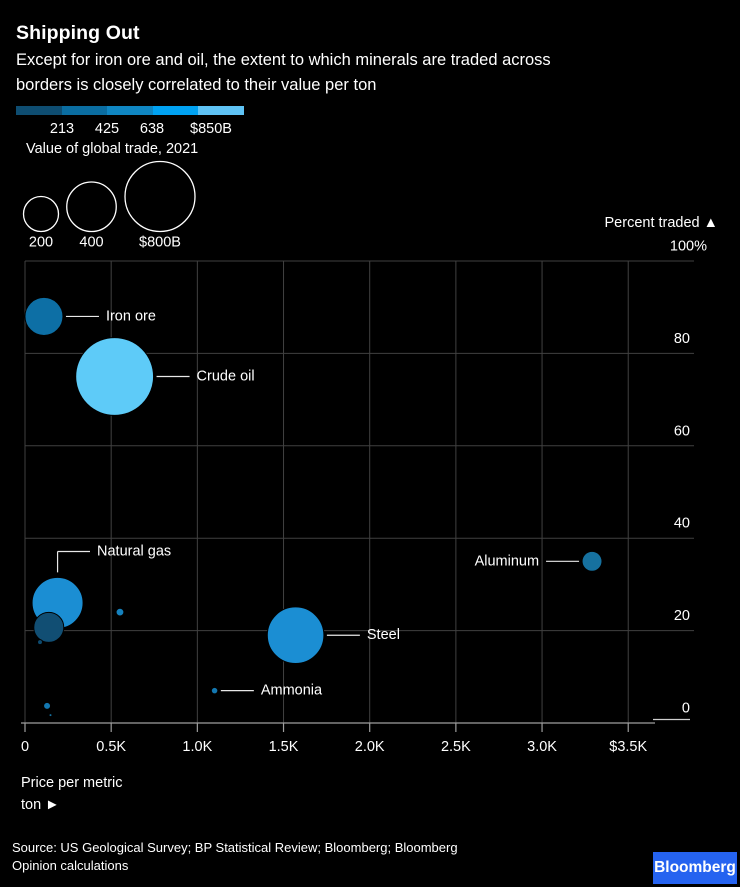 The width and height of the screenshot is (740, 887). Describe the element at coordinates (214, 690) in the screenshot. I see `bubble-ammonia` at that location.